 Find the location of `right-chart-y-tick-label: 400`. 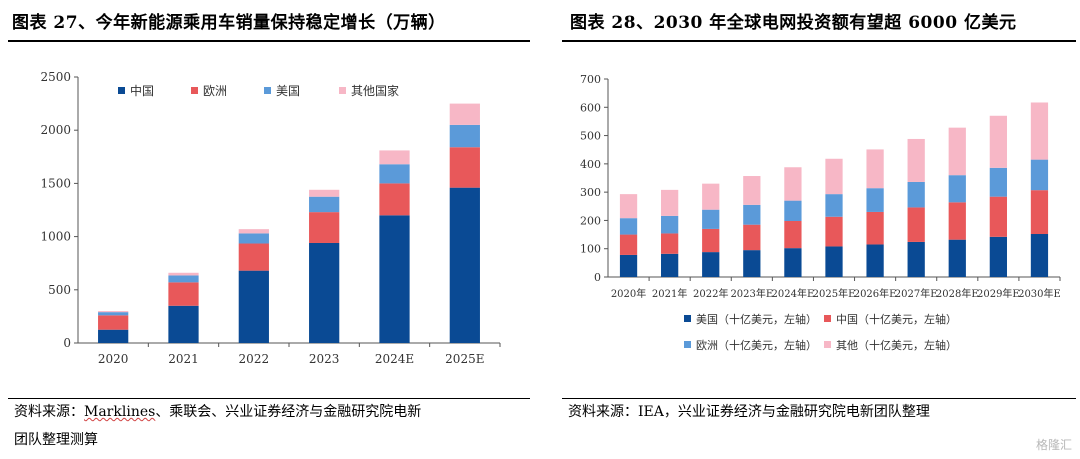

right-chart-y-tick-label: 400 is located at coordinates (590, 164).